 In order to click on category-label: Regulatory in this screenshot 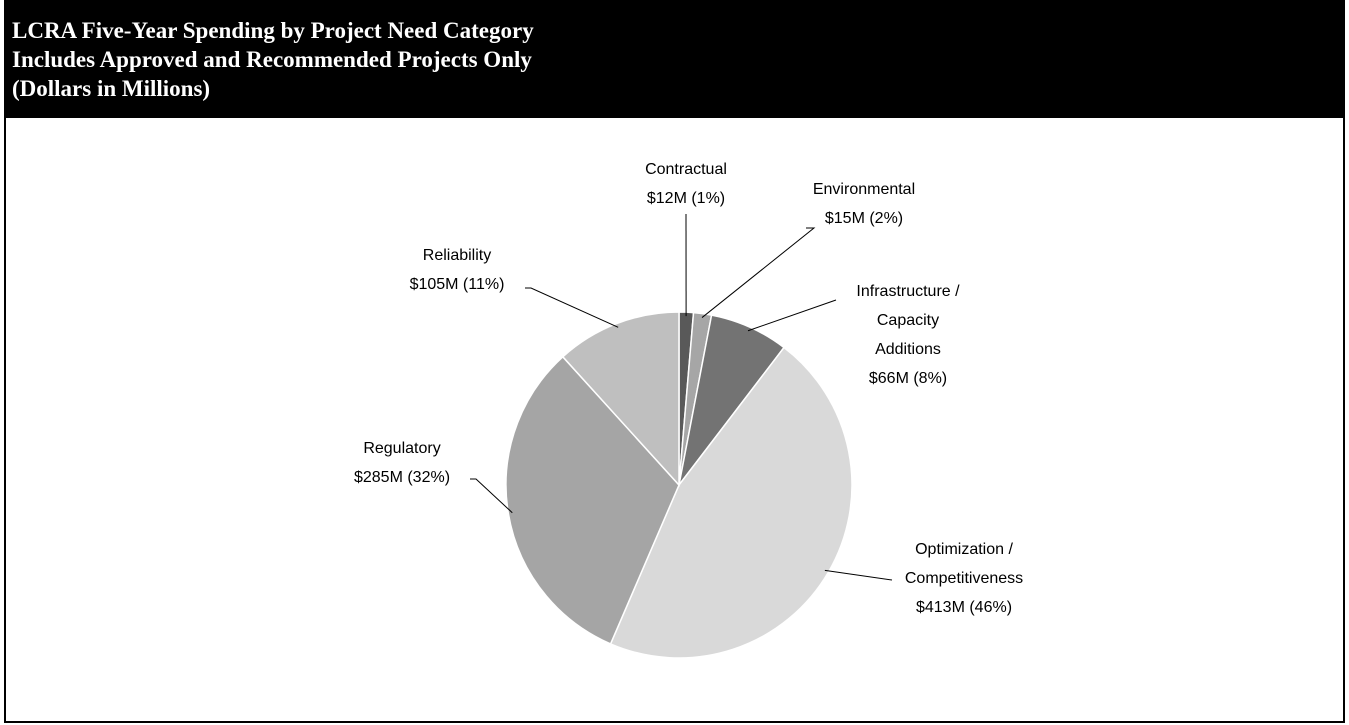, I will do `click(402, 448)`.